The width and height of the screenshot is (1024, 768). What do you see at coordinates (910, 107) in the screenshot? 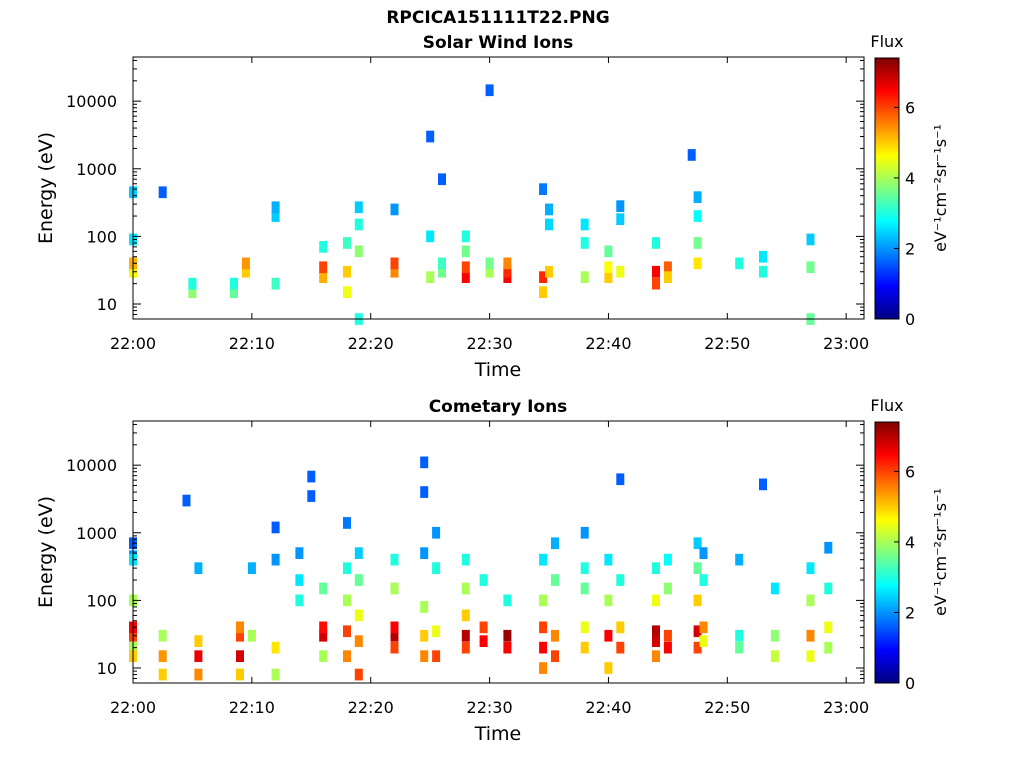
I see `colorbar-tick-label: 6` at bounding box center [910, 107].